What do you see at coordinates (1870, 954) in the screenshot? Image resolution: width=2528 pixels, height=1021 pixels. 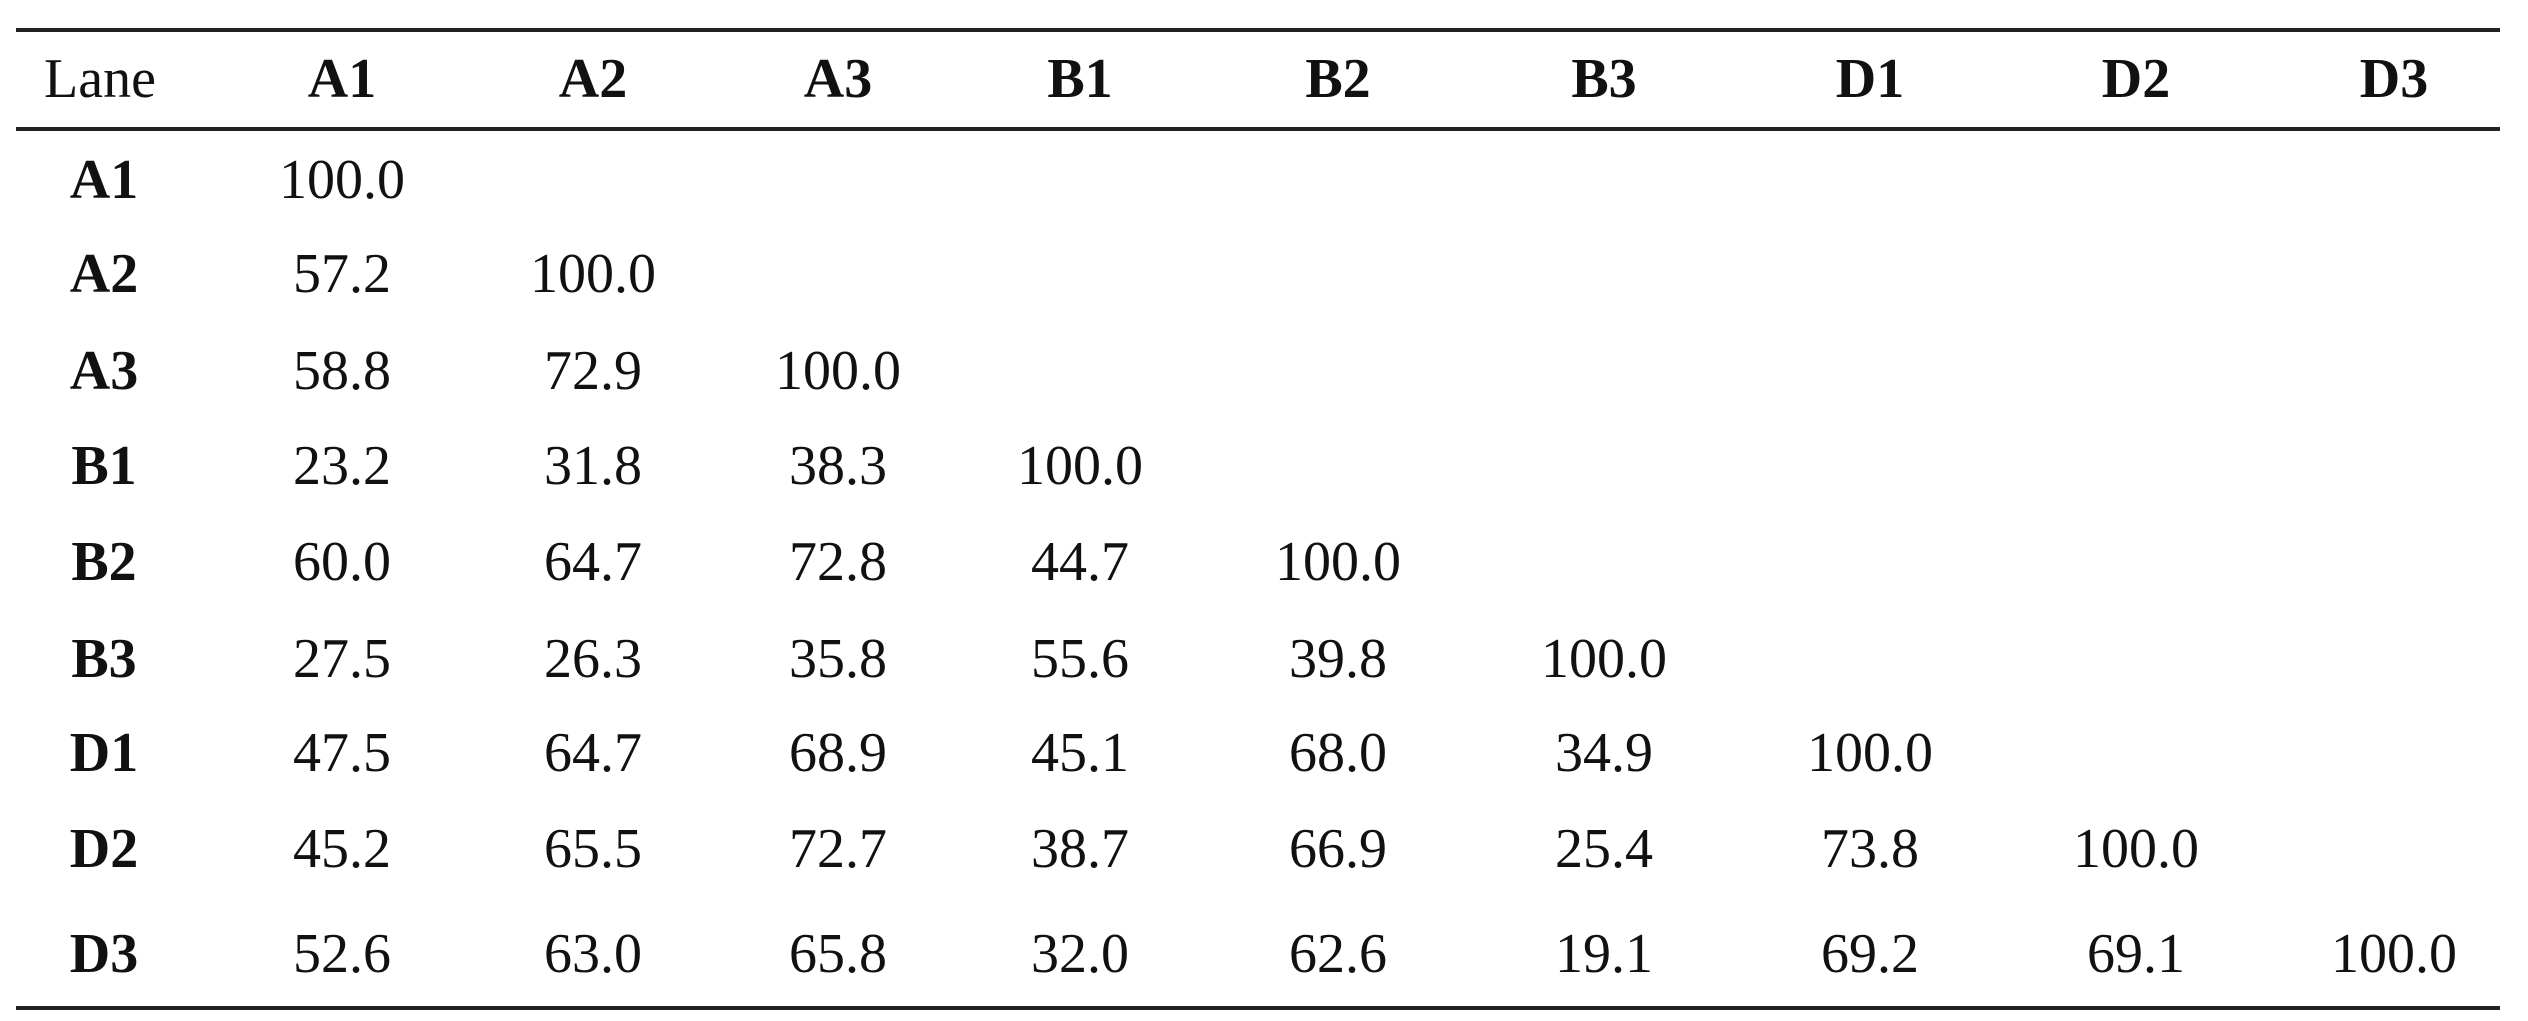 I see `cell: 69.2` at bounding box center [1870, 954].